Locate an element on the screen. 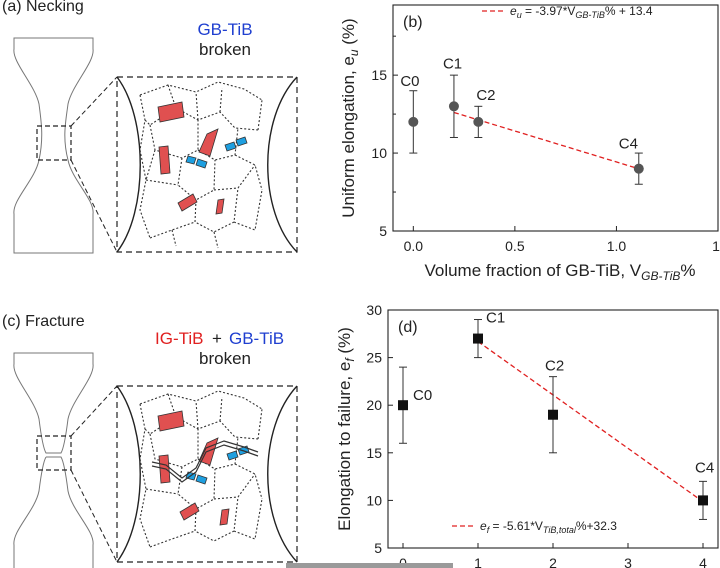 The width and height of the screenshot is (720, 568). x-tick-label: 1 is located at coordinates (478, 561).